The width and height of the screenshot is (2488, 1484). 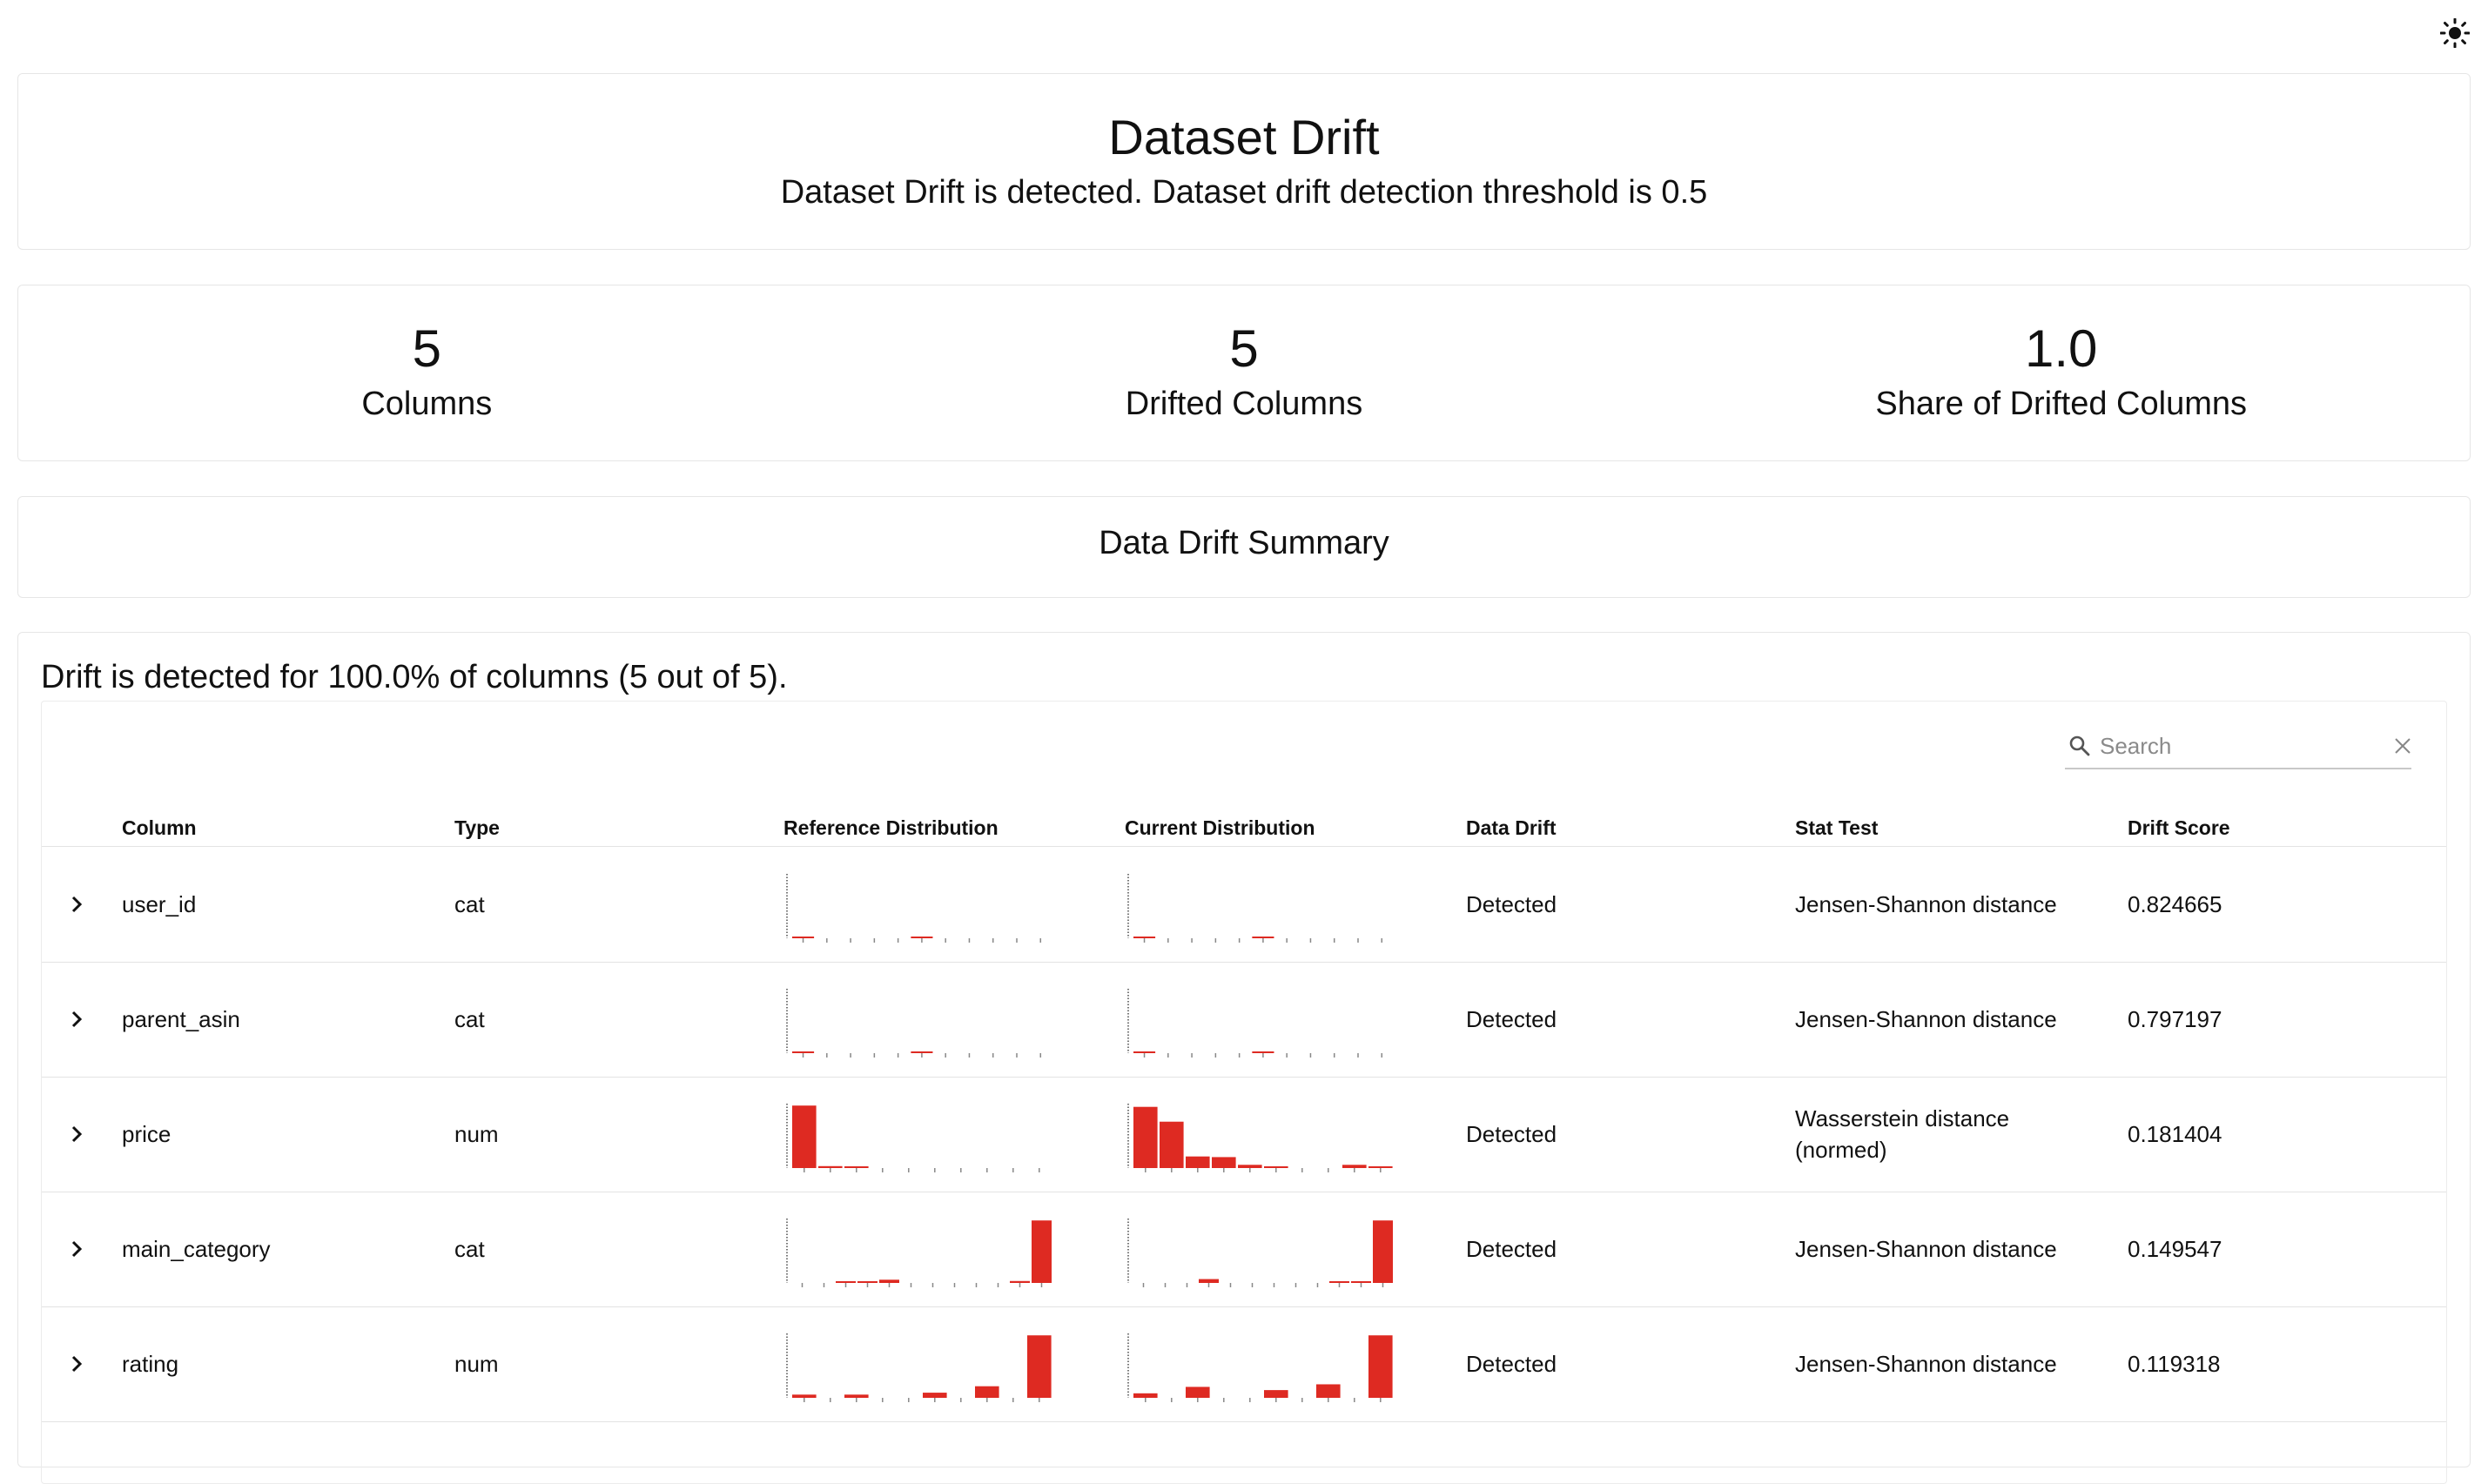 What do you see at coordinates (427, 348) in the screenshot?
I see `counter-value: 5` at bounding box center [427, 348].